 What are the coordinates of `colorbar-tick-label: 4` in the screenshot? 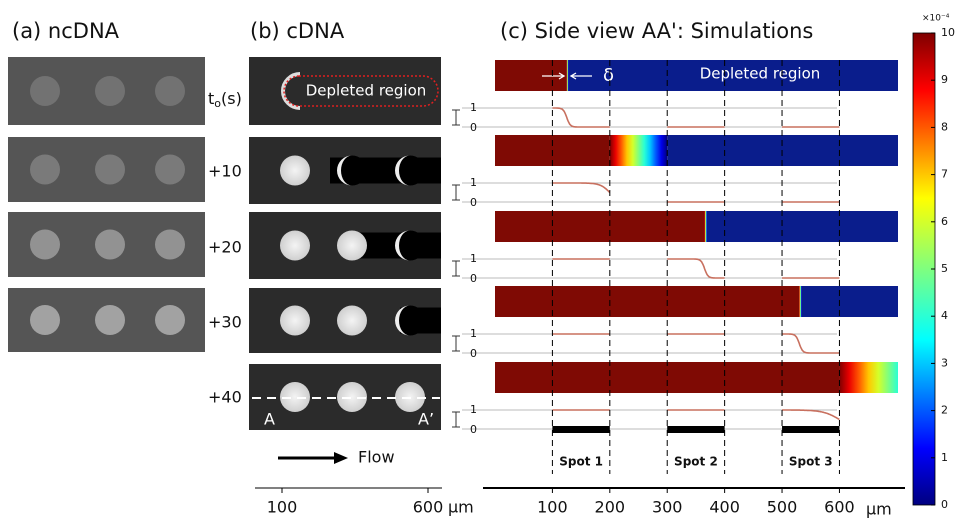 It's located at (944, 315).